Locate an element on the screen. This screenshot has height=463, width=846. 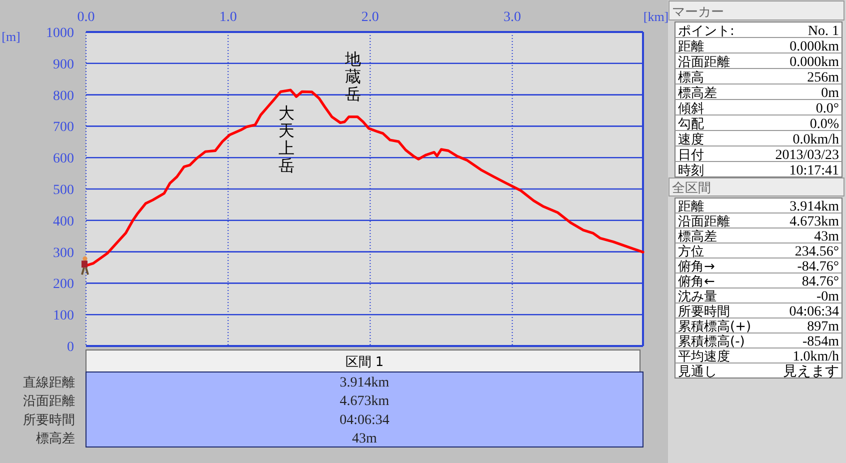
text: 標高 is located at coordinates (691, 77).